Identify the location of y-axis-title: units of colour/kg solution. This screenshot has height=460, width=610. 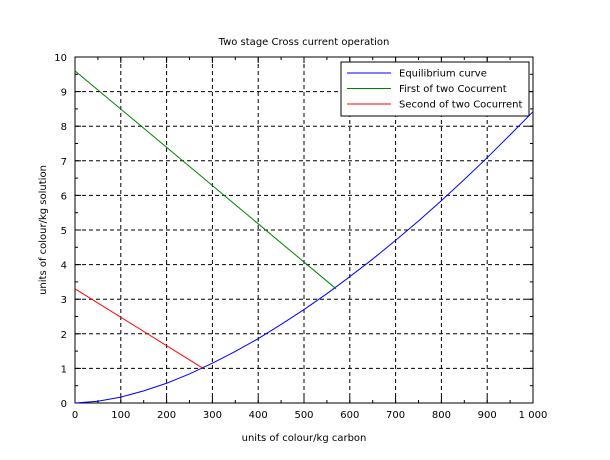
(43, 230).